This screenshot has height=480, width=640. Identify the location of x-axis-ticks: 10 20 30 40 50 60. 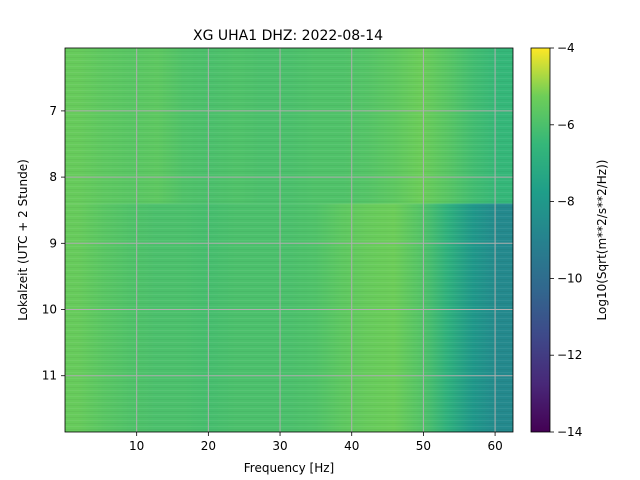
(316, 442).